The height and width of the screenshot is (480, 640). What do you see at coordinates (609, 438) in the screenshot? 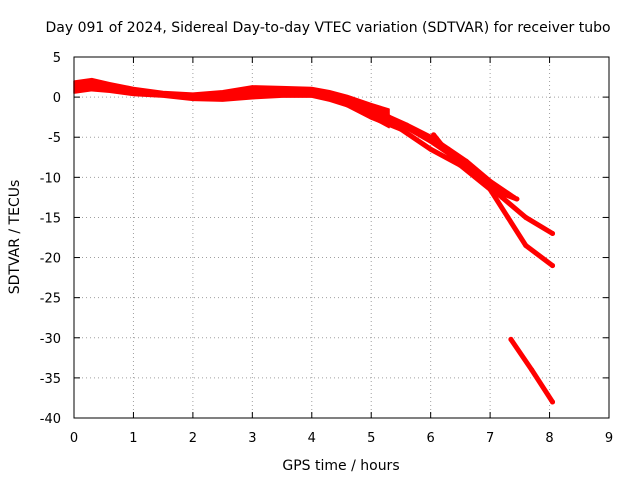
I see `x-tick-label: 9` at bounding box center [609, 438].